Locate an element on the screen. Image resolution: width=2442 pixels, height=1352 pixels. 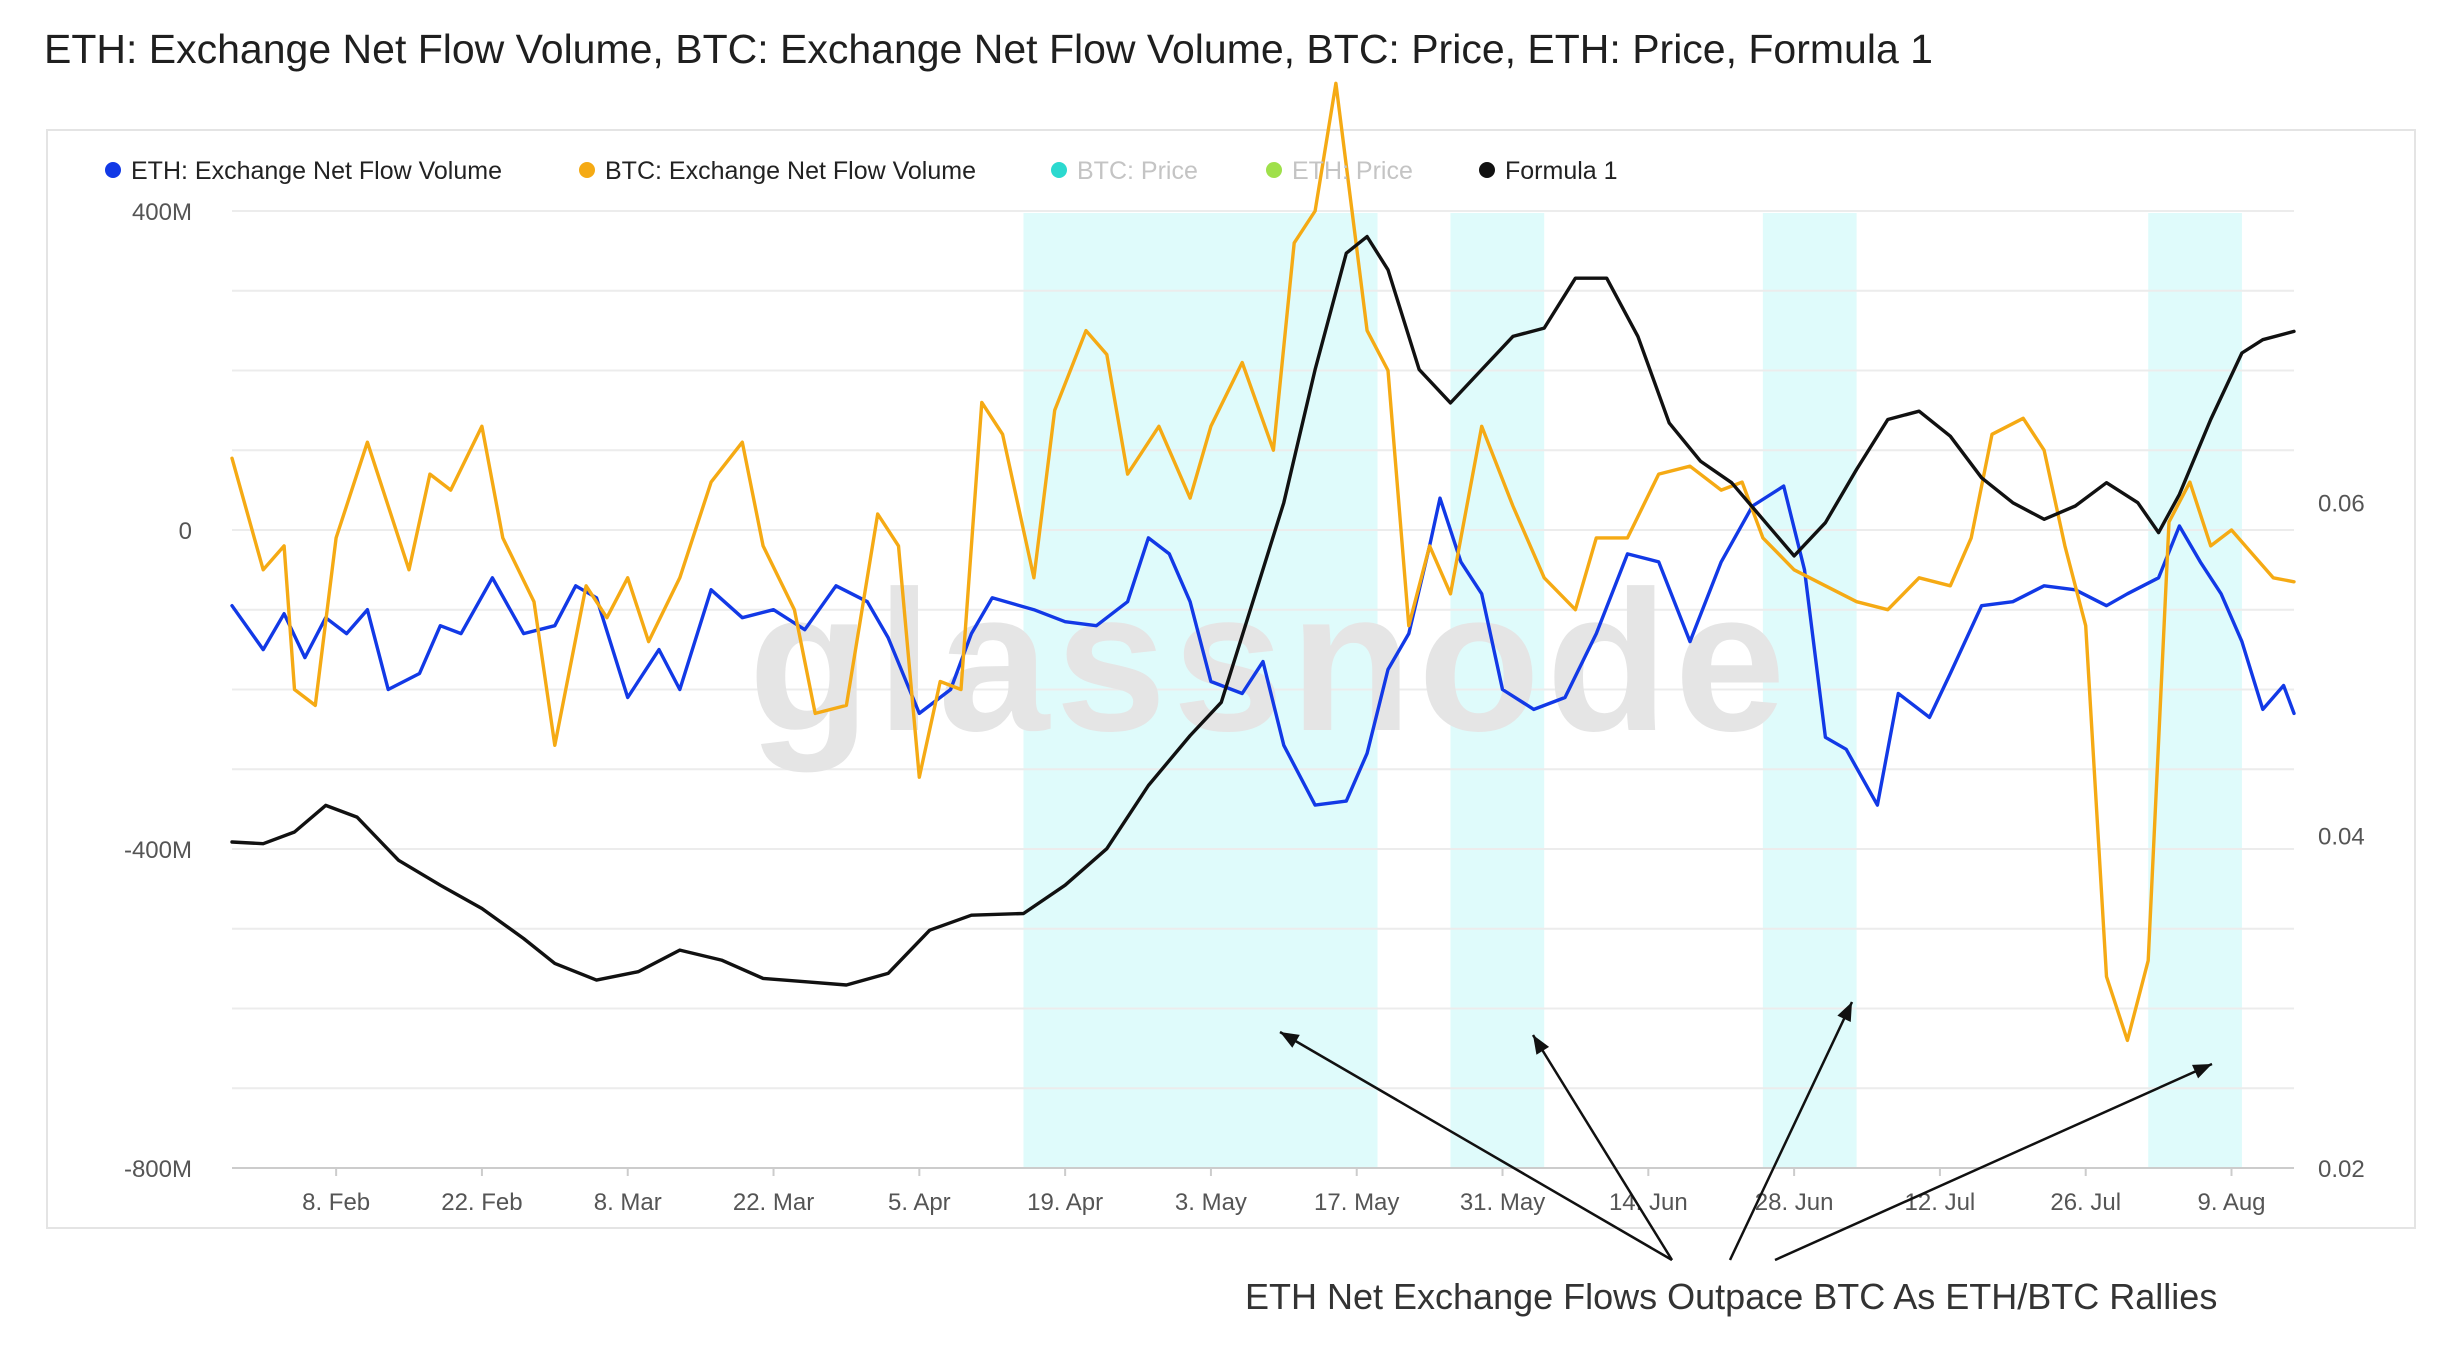
y-left-tick-label: -800M is located at coordinates (158, 1169).